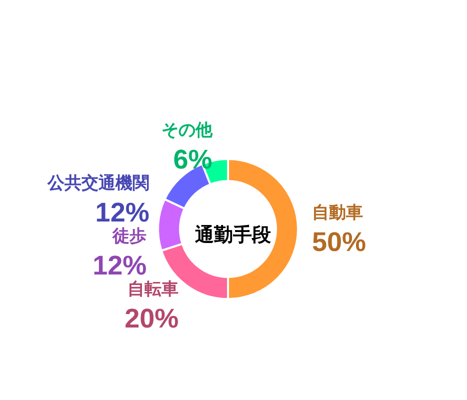  What do you see at coordinates (153, 289) in the screenshot?
I see `slice-label: 自転車` at bounding box center [153, 289].